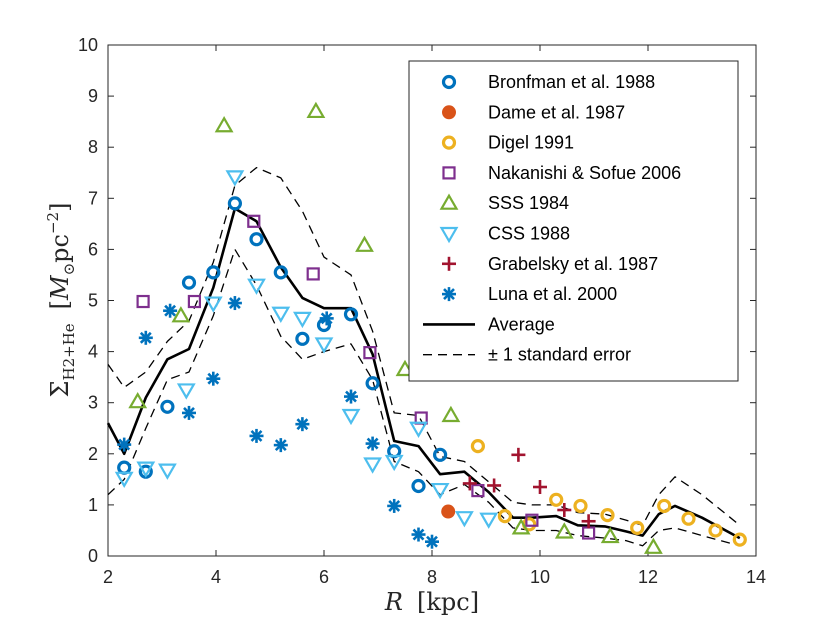  What do you see at coordinates (216, 577) in the screenshot?
I see `x-tick-label: 4` at bounding box center [216, 577].